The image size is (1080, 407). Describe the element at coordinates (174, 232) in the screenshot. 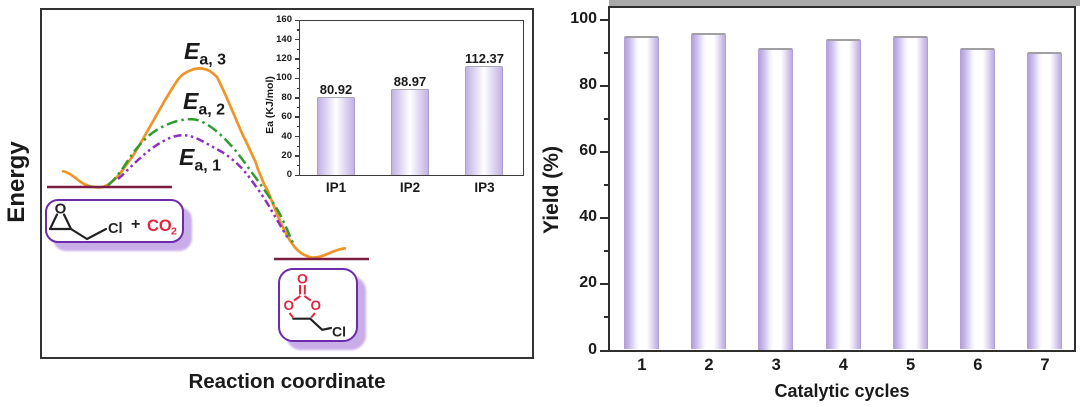

I see `svg-text: 2` at that location.